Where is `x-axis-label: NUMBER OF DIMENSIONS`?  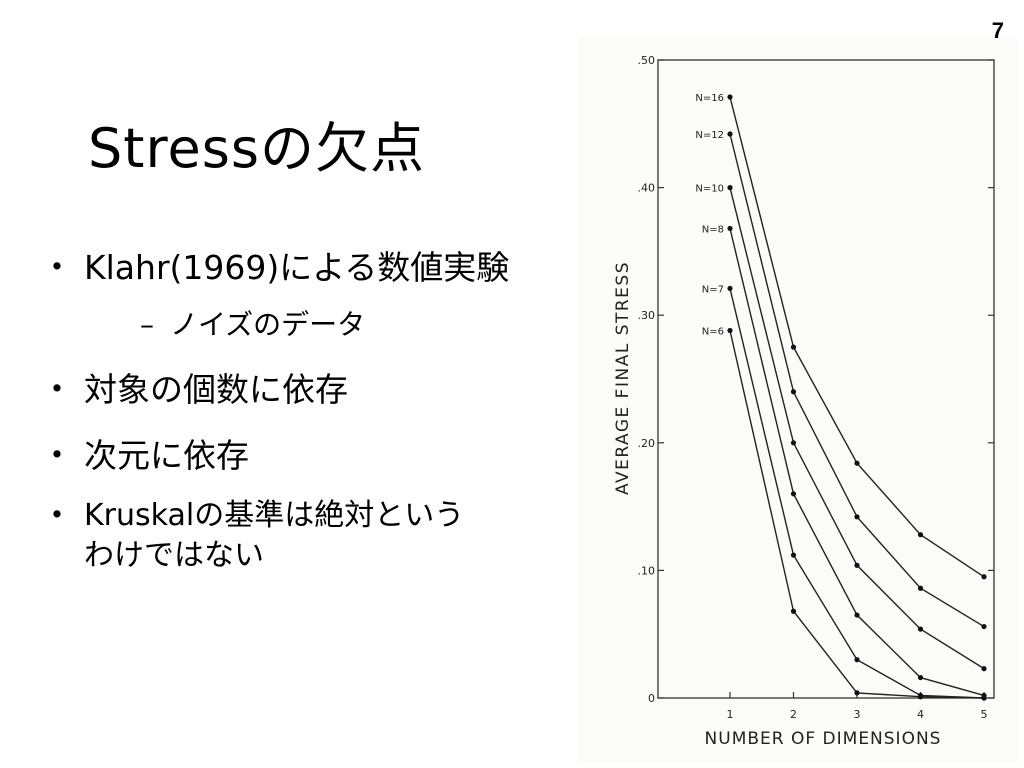 x-axis-label: NUMBER OF DIMENSIONS is located at coordinates (823, 739).